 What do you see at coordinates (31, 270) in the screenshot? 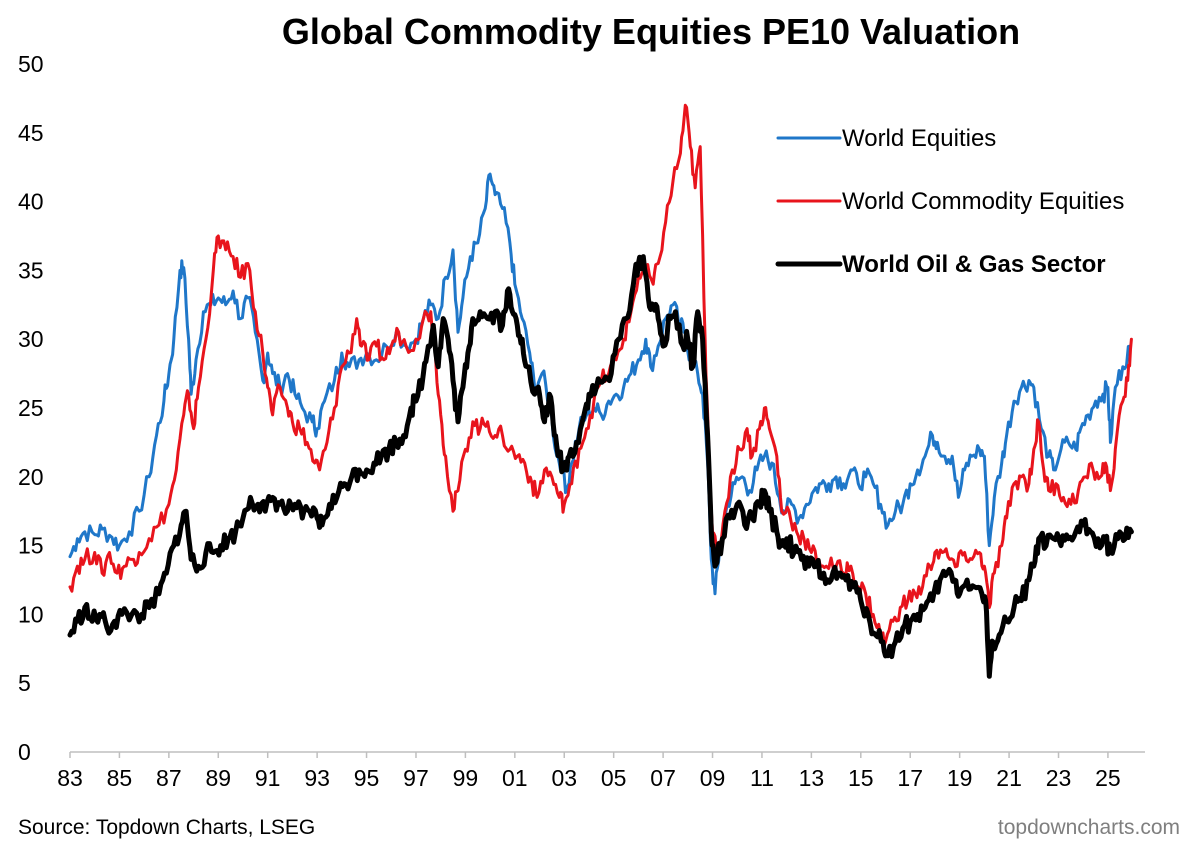
I see `y-tick-label: 35` at bounding box center [31, 270].